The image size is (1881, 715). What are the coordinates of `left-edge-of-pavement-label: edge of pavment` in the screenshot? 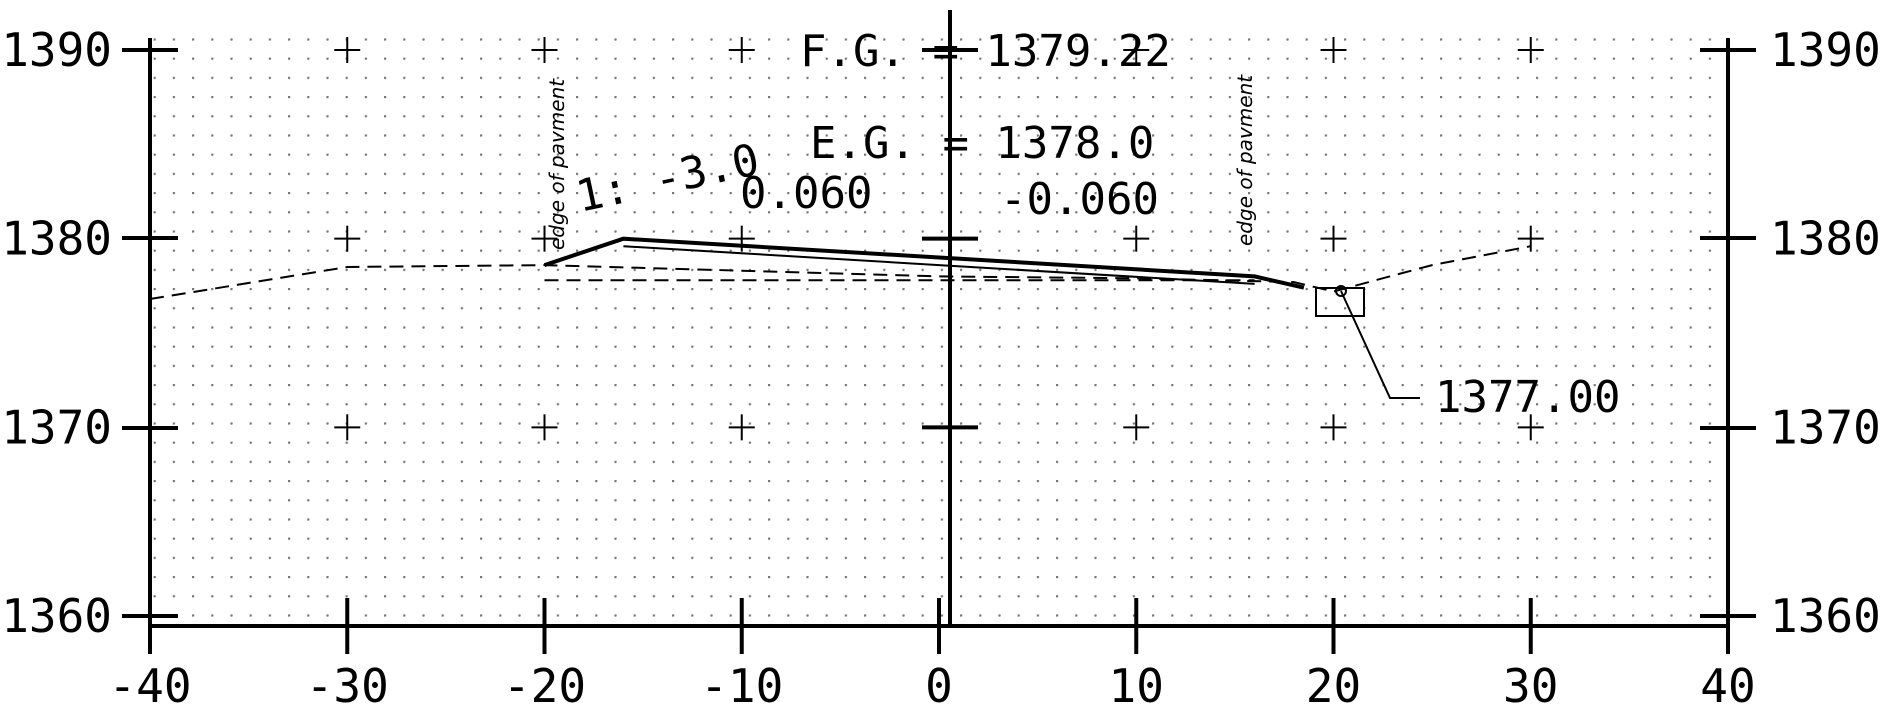 It's located at (557, 164).